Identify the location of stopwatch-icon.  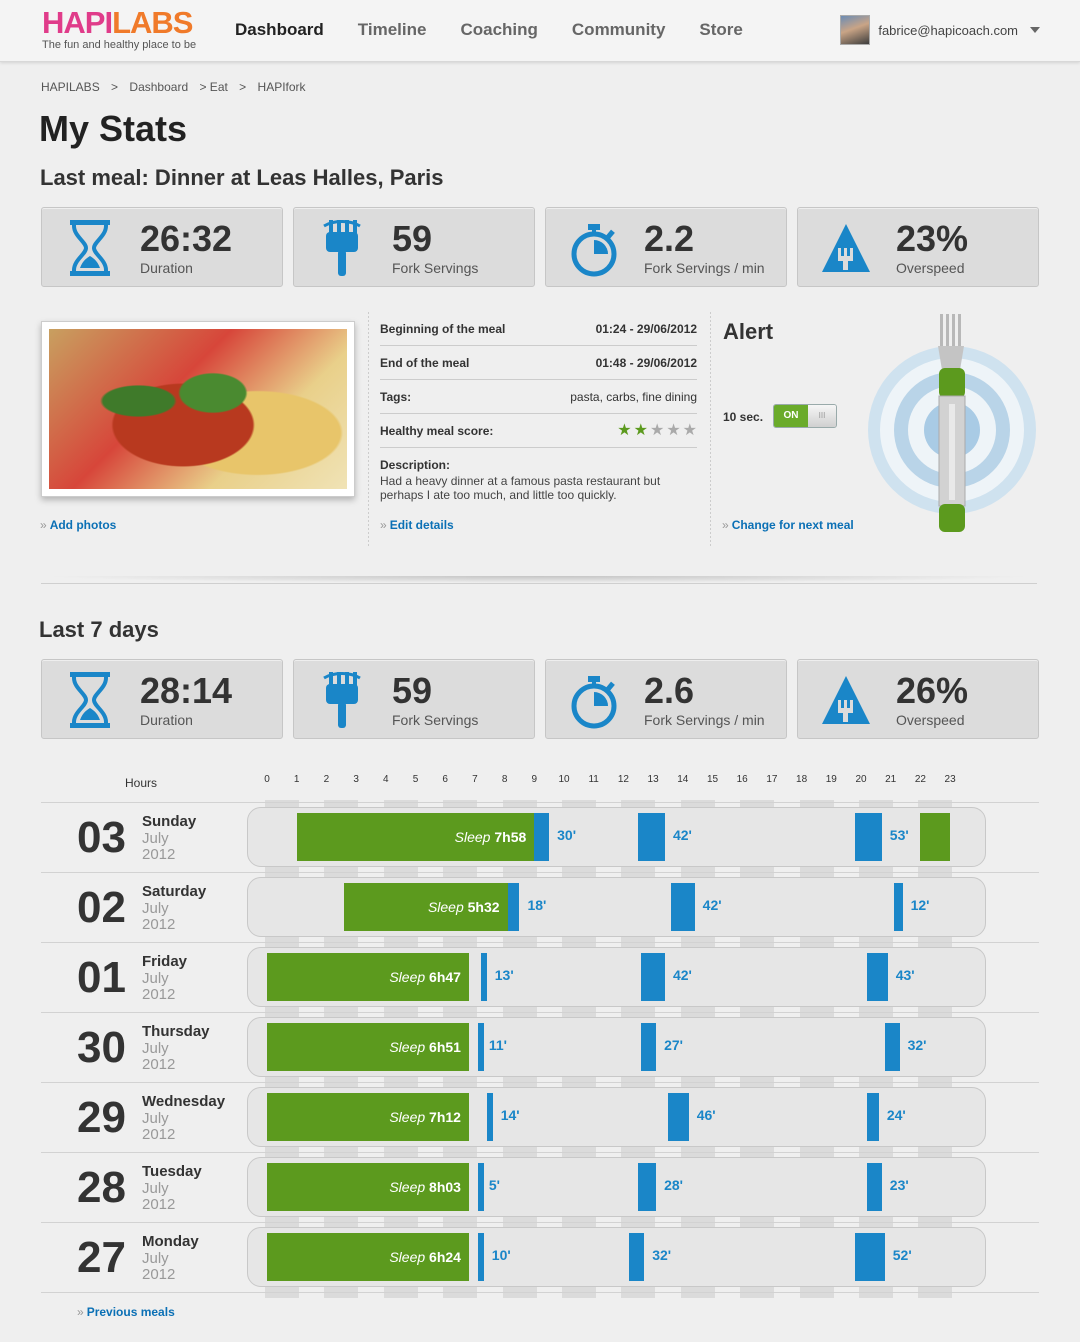
(594, 702).